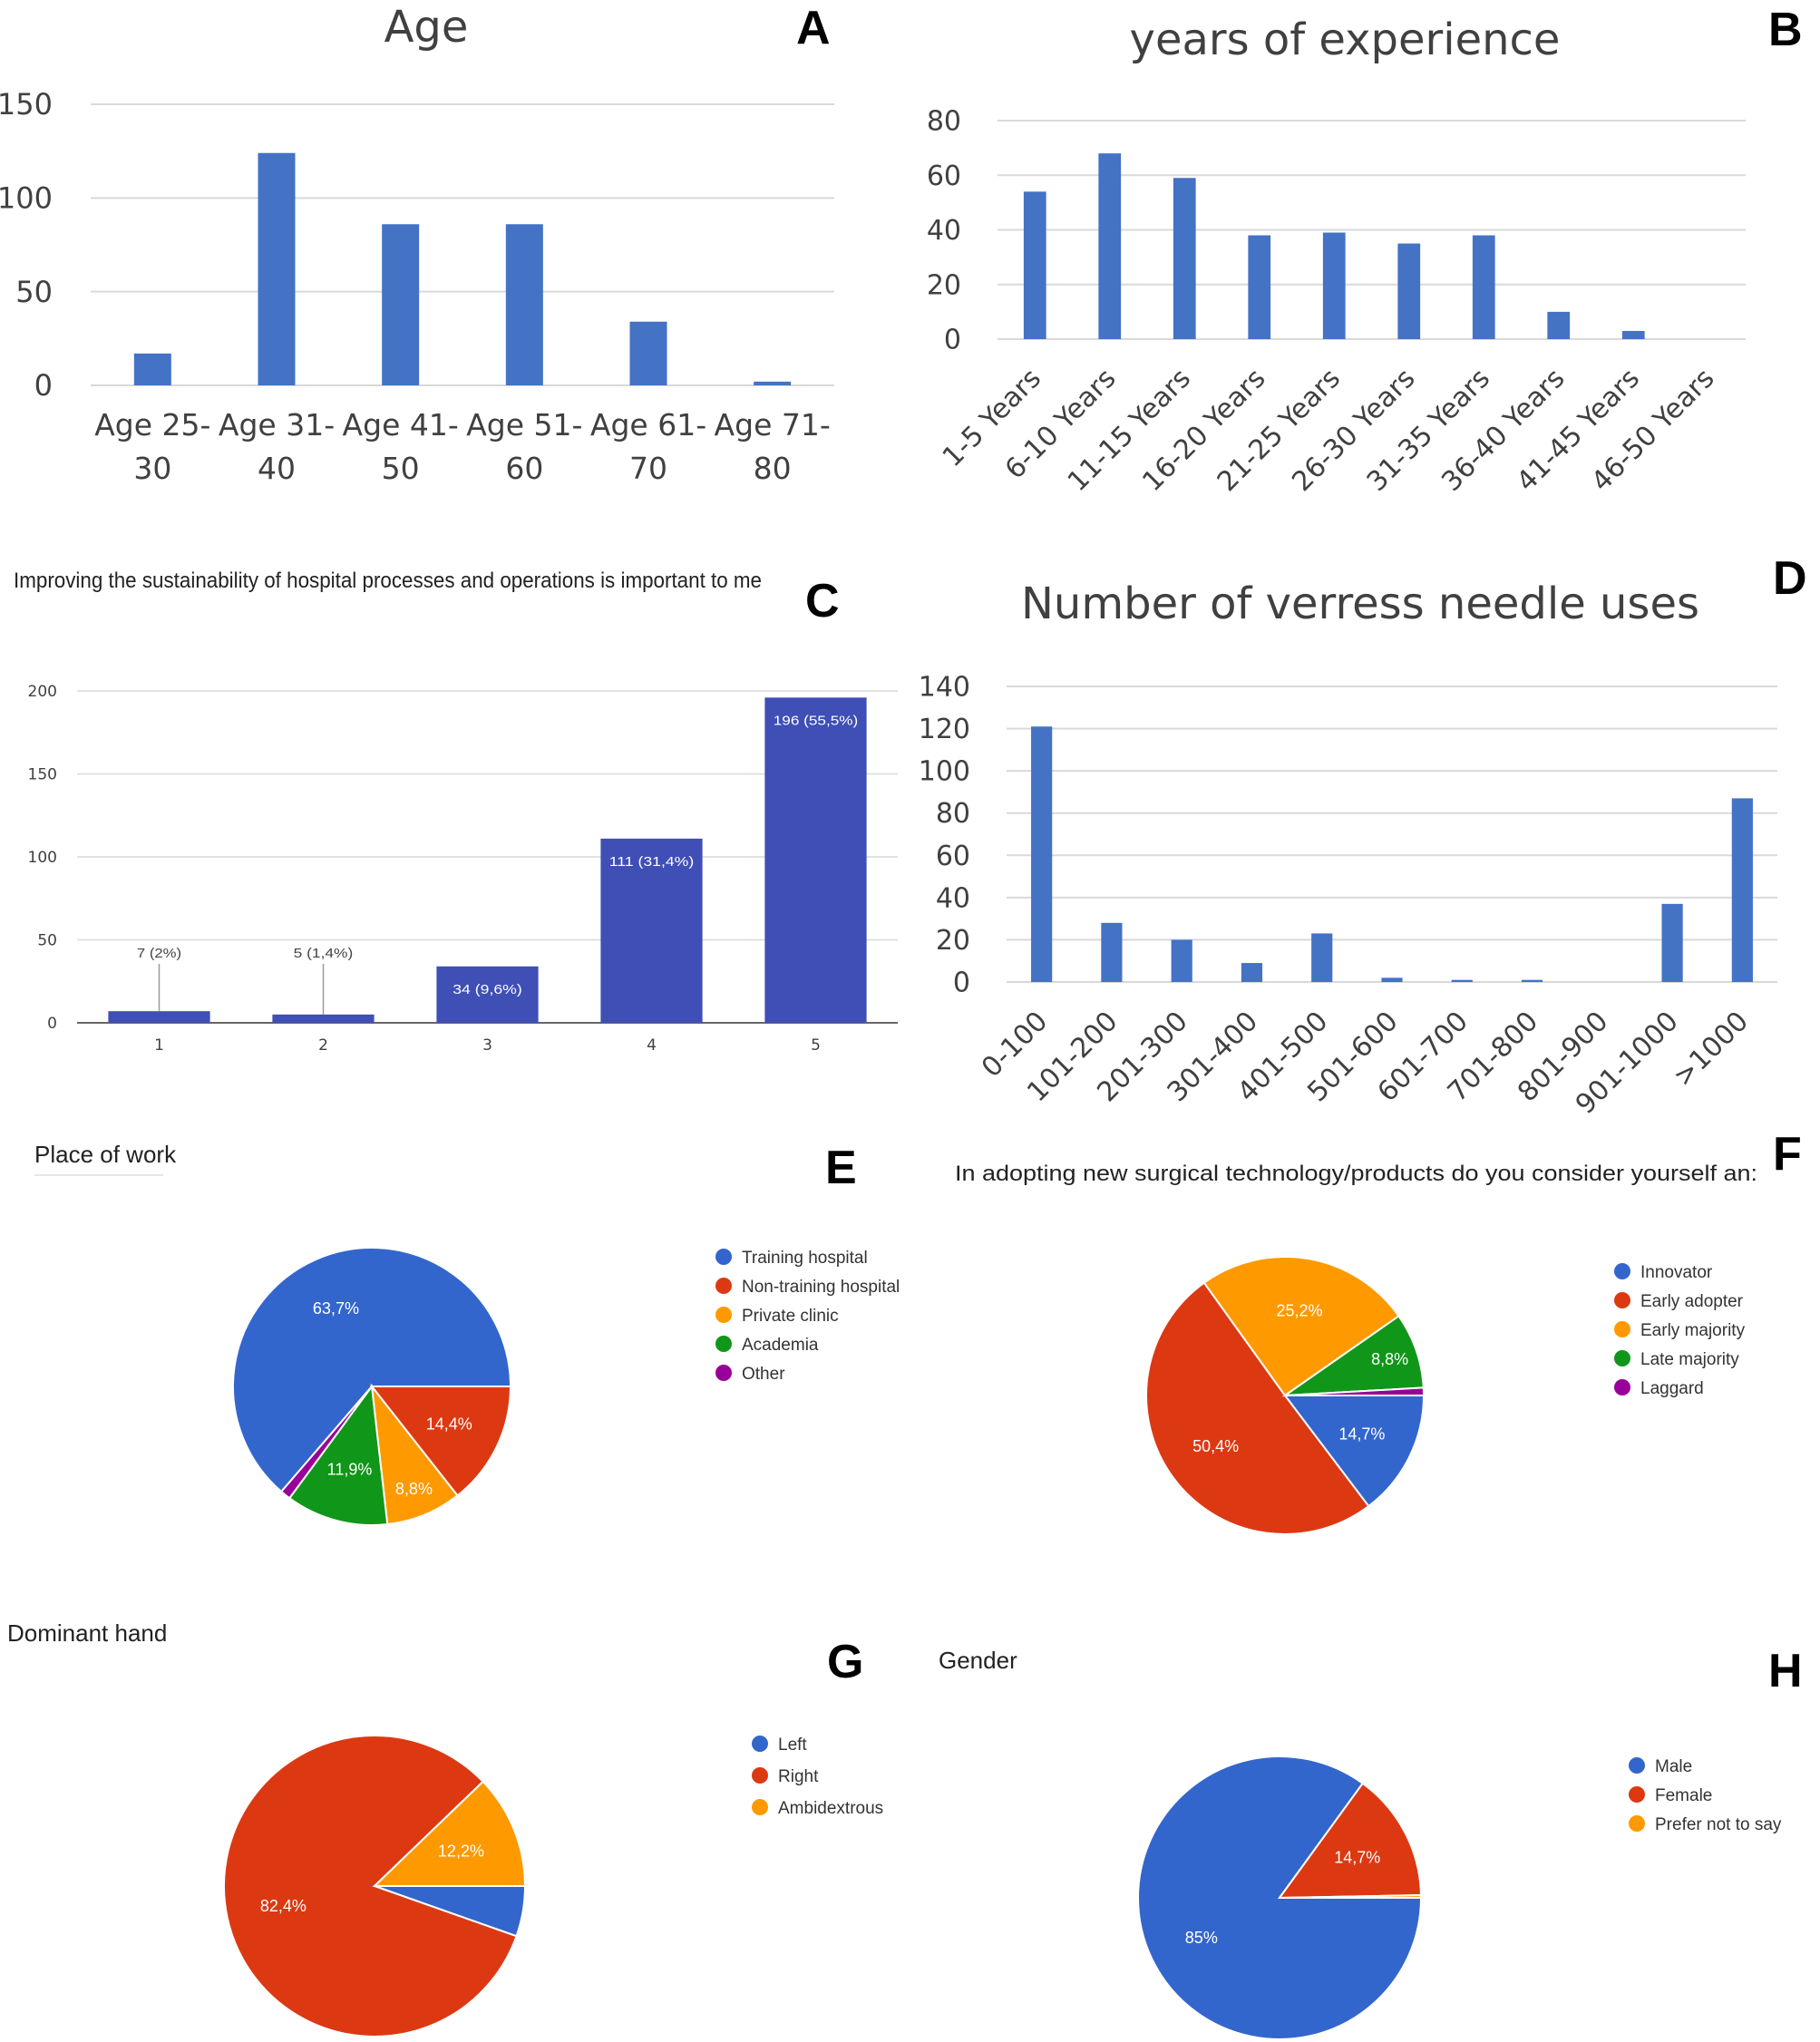 Image resolution: width=1820 pixels, height=2042 pixels. What do you see at coordinates (1215, 1446) in the screenshot?
I see `chart-f-slice-label: 50,4%` at bounding box center [1215, 1446].